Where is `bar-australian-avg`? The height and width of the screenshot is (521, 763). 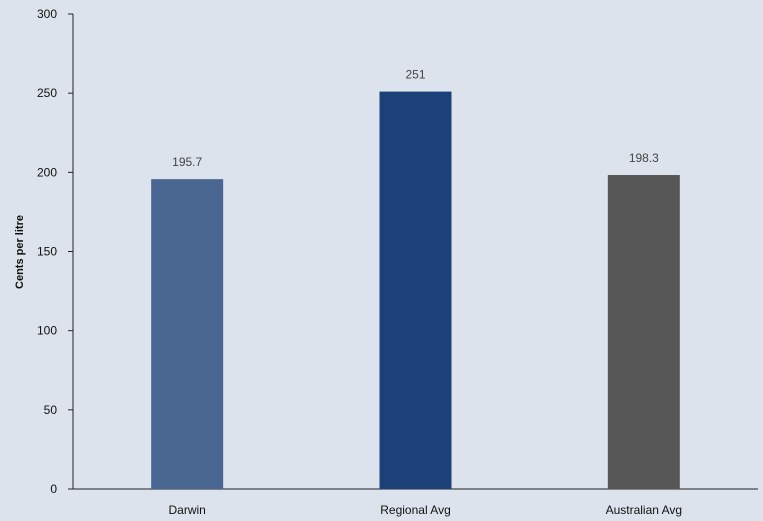
bar-australian-avg is located at coordinates (643, 332).